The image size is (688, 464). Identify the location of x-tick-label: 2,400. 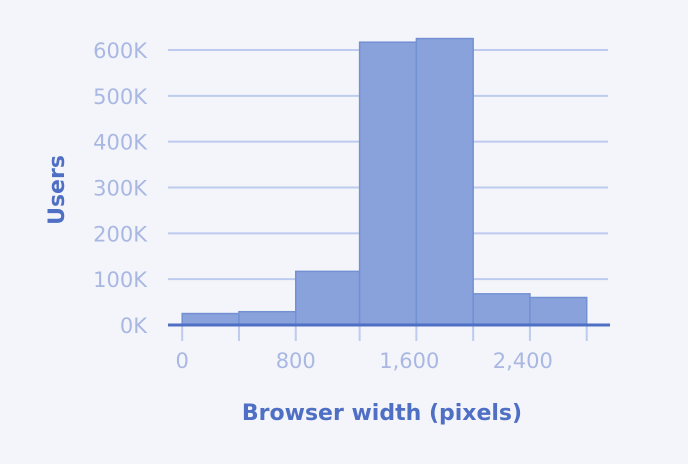
(523, 361).